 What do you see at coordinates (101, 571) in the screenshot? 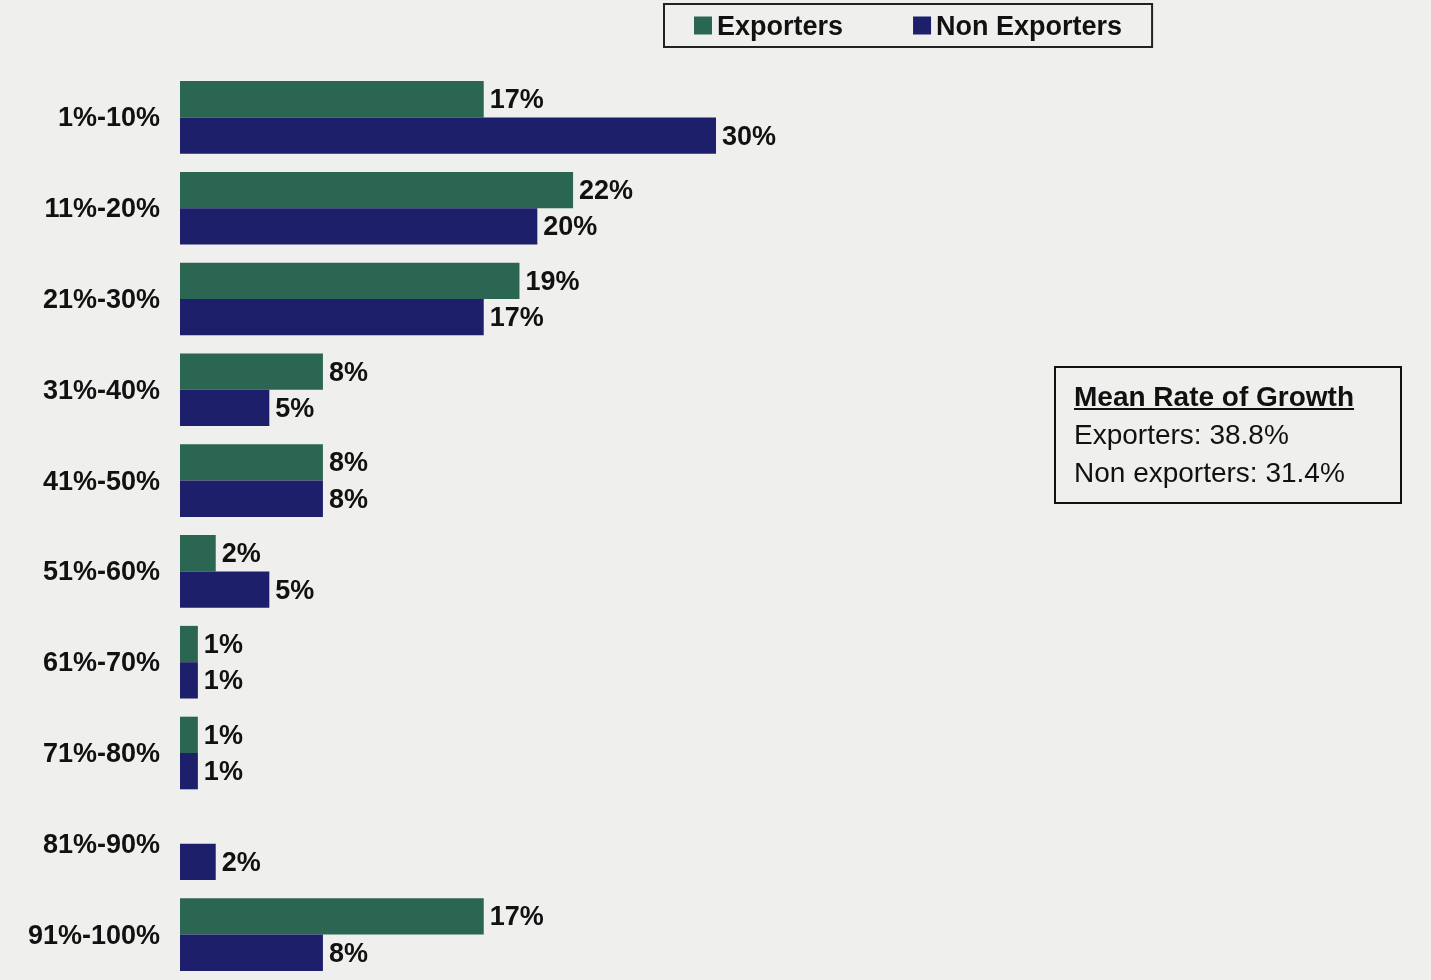
I see `y-tick-label: 51%-60%` at bounding box center [101, 571].